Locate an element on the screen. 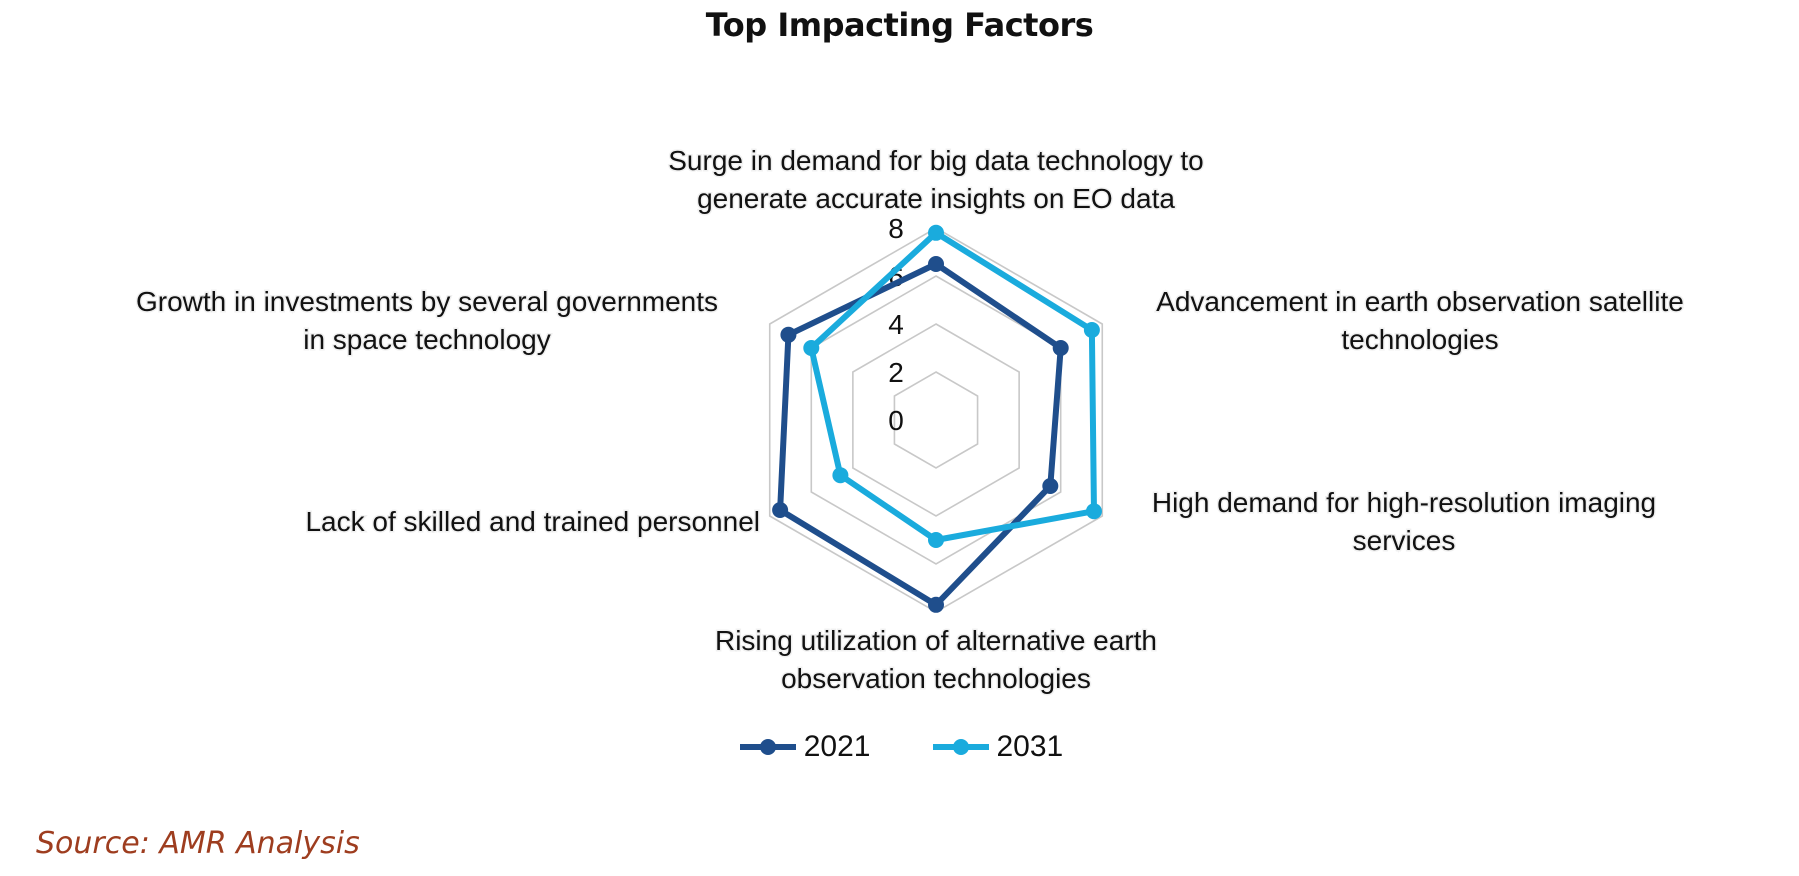 This screenshot has height=876, width=1799. radial-tick-label: 0 is located at coordinates (896, 420).